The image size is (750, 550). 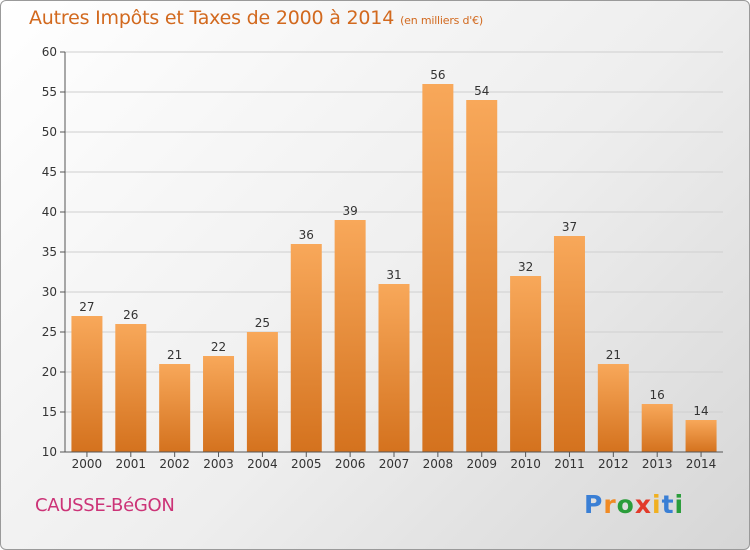 I want to click on y-tick-label-40: 40, so click(x=49, y=212).